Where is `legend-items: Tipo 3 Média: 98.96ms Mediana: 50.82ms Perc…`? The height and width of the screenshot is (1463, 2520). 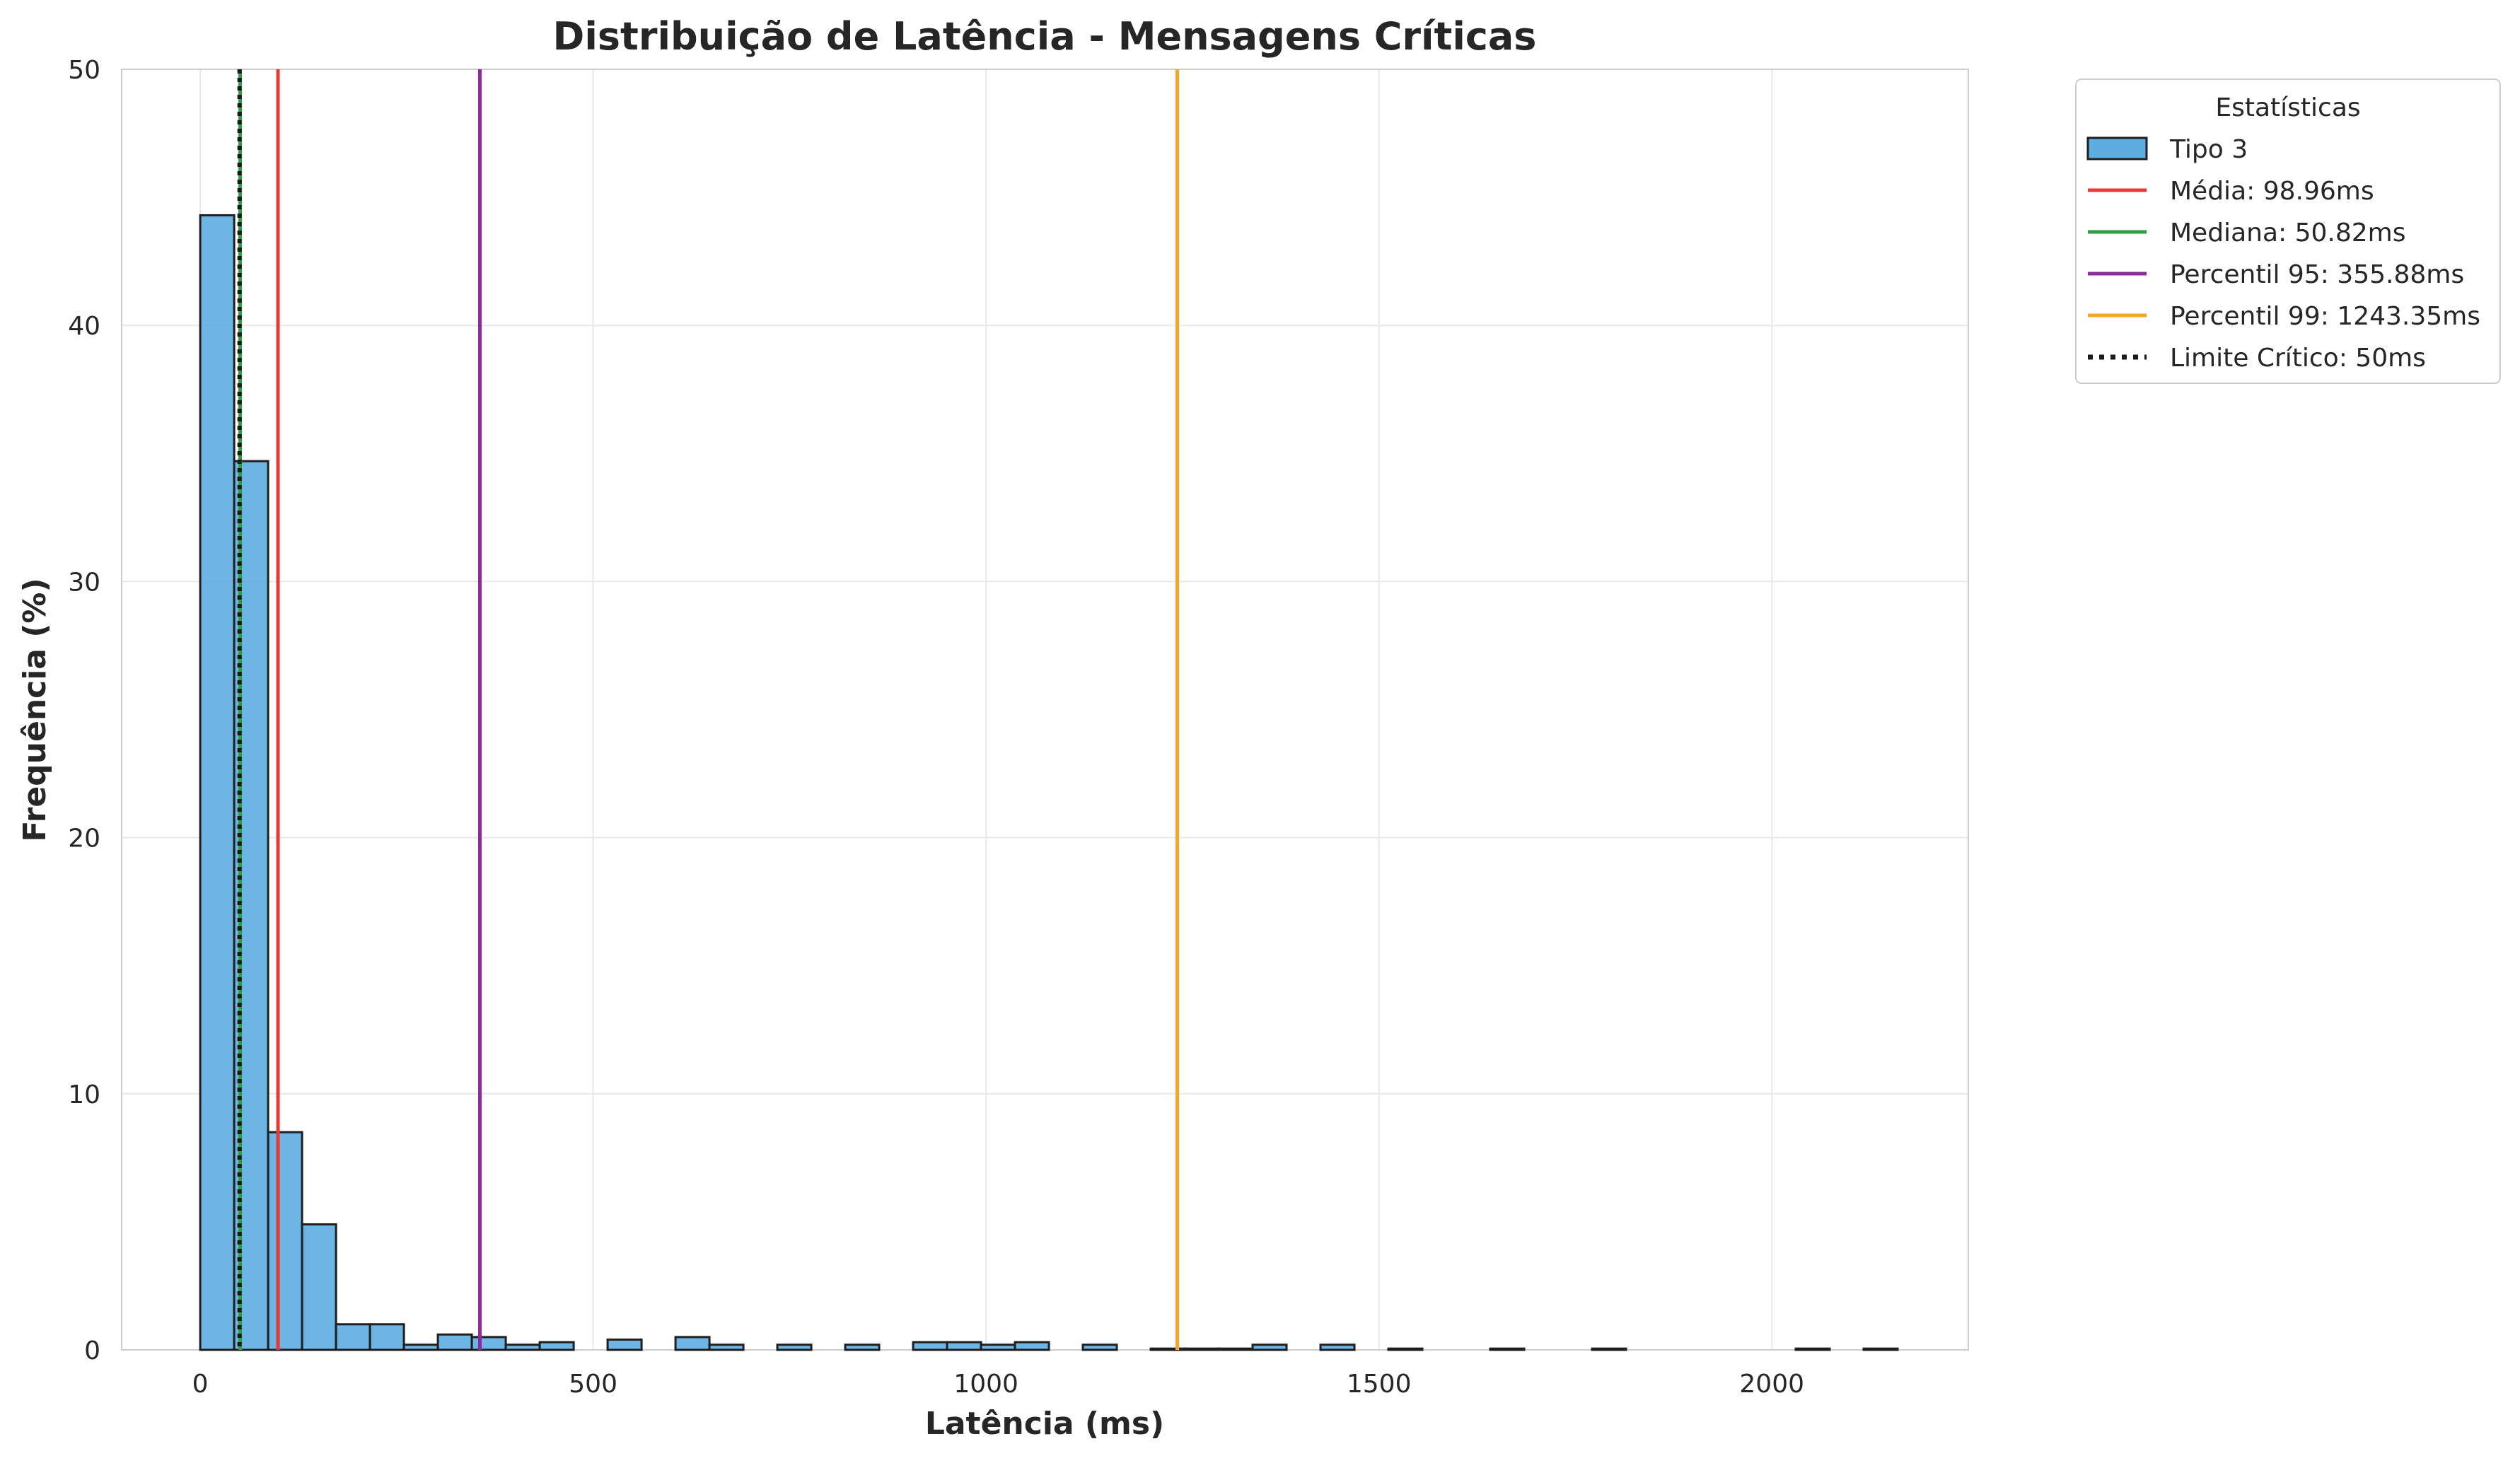
legend-items: Tipo 3 Média: 98.96ms Mediana: 50.82ms Perc… is located at coordinates (2283, 254).